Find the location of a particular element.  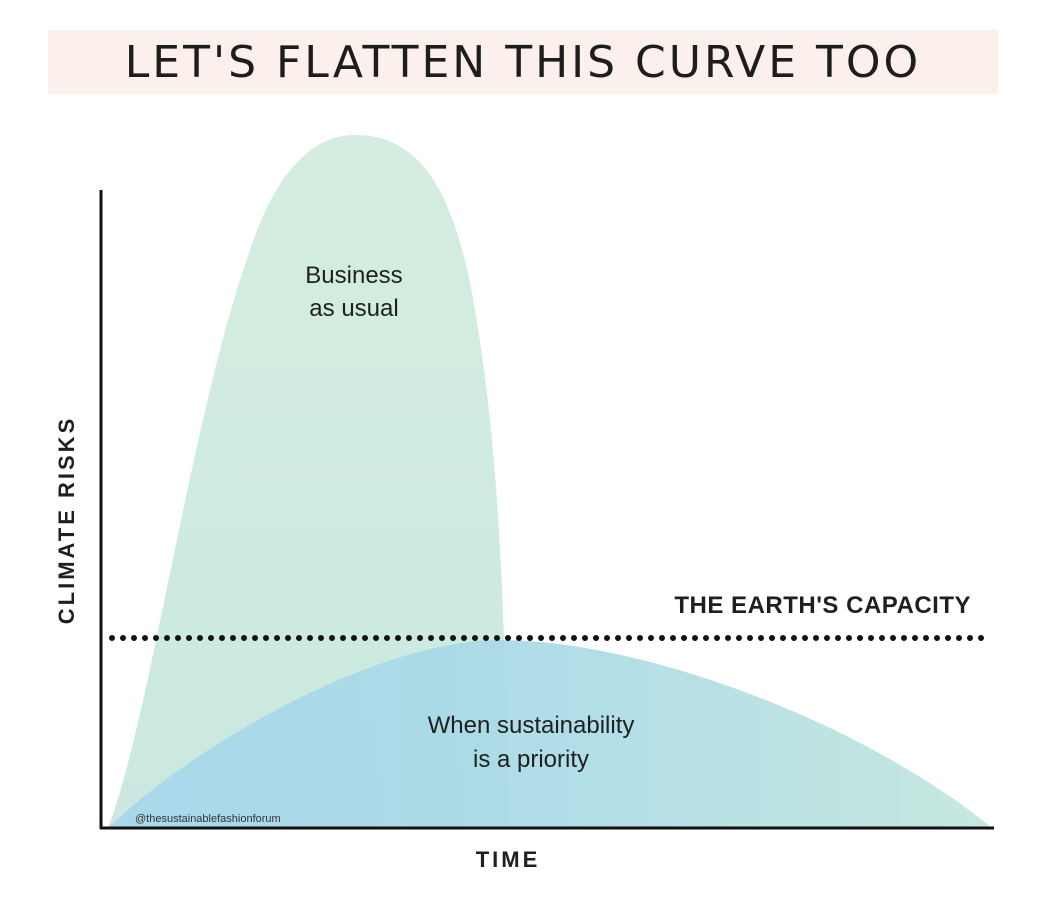

business-label-line-1: Business is located at coordinates (353, 275).